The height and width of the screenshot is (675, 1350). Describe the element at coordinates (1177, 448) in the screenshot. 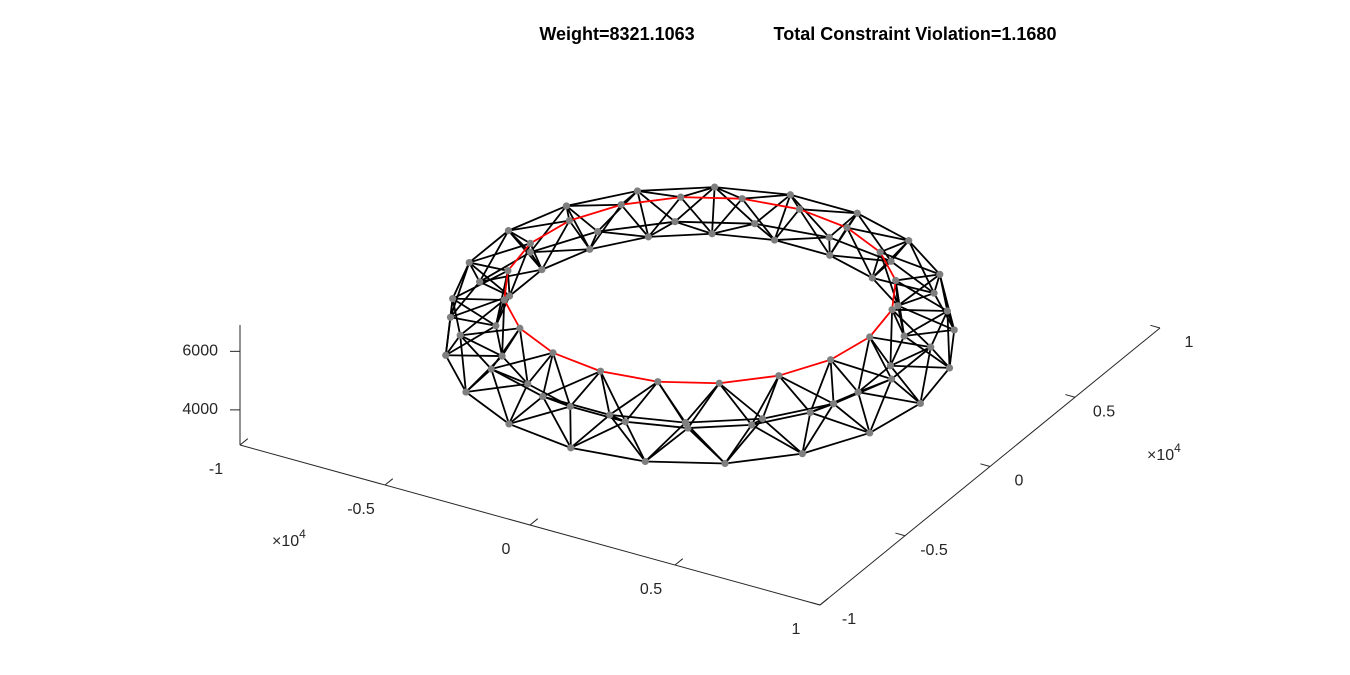

I see `y-multiplier-exponent: 4` at that location.